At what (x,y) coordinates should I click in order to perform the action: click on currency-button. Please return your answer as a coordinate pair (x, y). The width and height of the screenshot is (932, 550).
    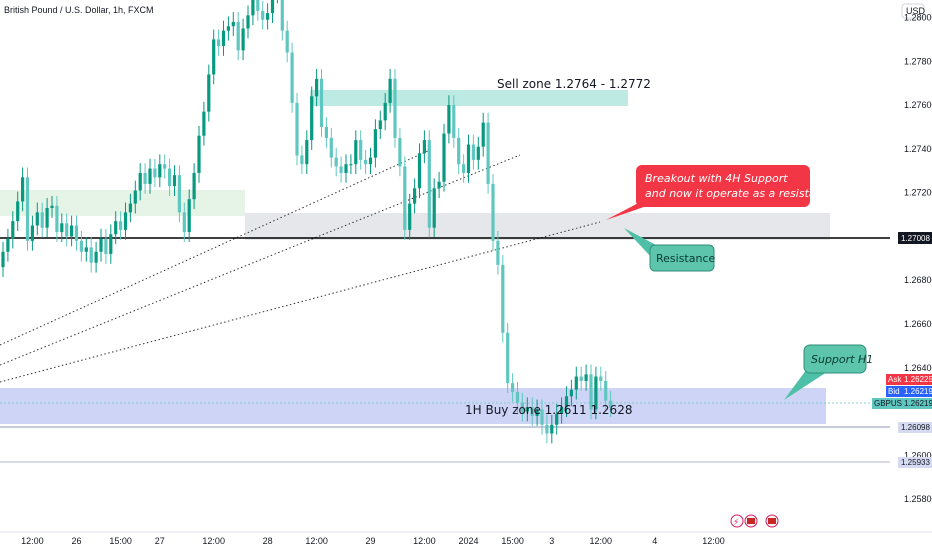
    Looking at the image, I should click on (913, 11).